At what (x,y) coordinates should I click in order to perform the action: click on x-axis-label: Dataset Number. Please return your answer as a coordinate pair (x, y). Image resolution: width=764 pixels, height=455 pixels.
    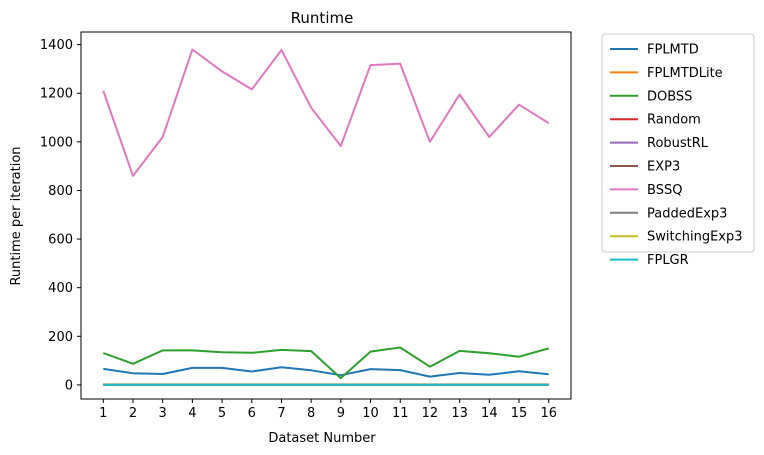
    Looking at the image, I should click on (322, 438).